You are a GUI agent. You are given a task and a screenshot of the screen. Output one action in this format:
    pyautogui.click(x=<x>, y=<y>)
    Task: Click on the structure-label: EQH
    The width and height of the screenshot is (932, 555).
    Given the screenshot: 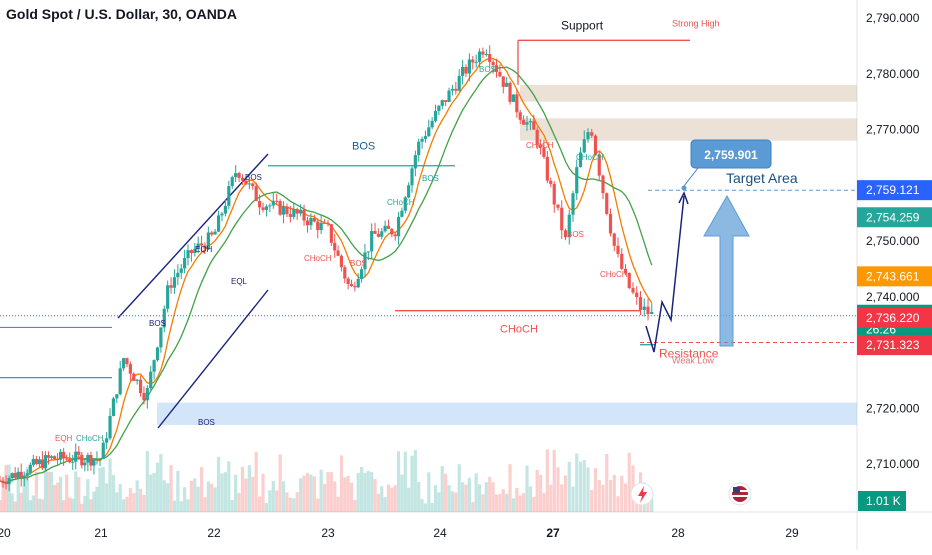 What is the action you would take?
    pyautogui.click(x=204, y=249)
    